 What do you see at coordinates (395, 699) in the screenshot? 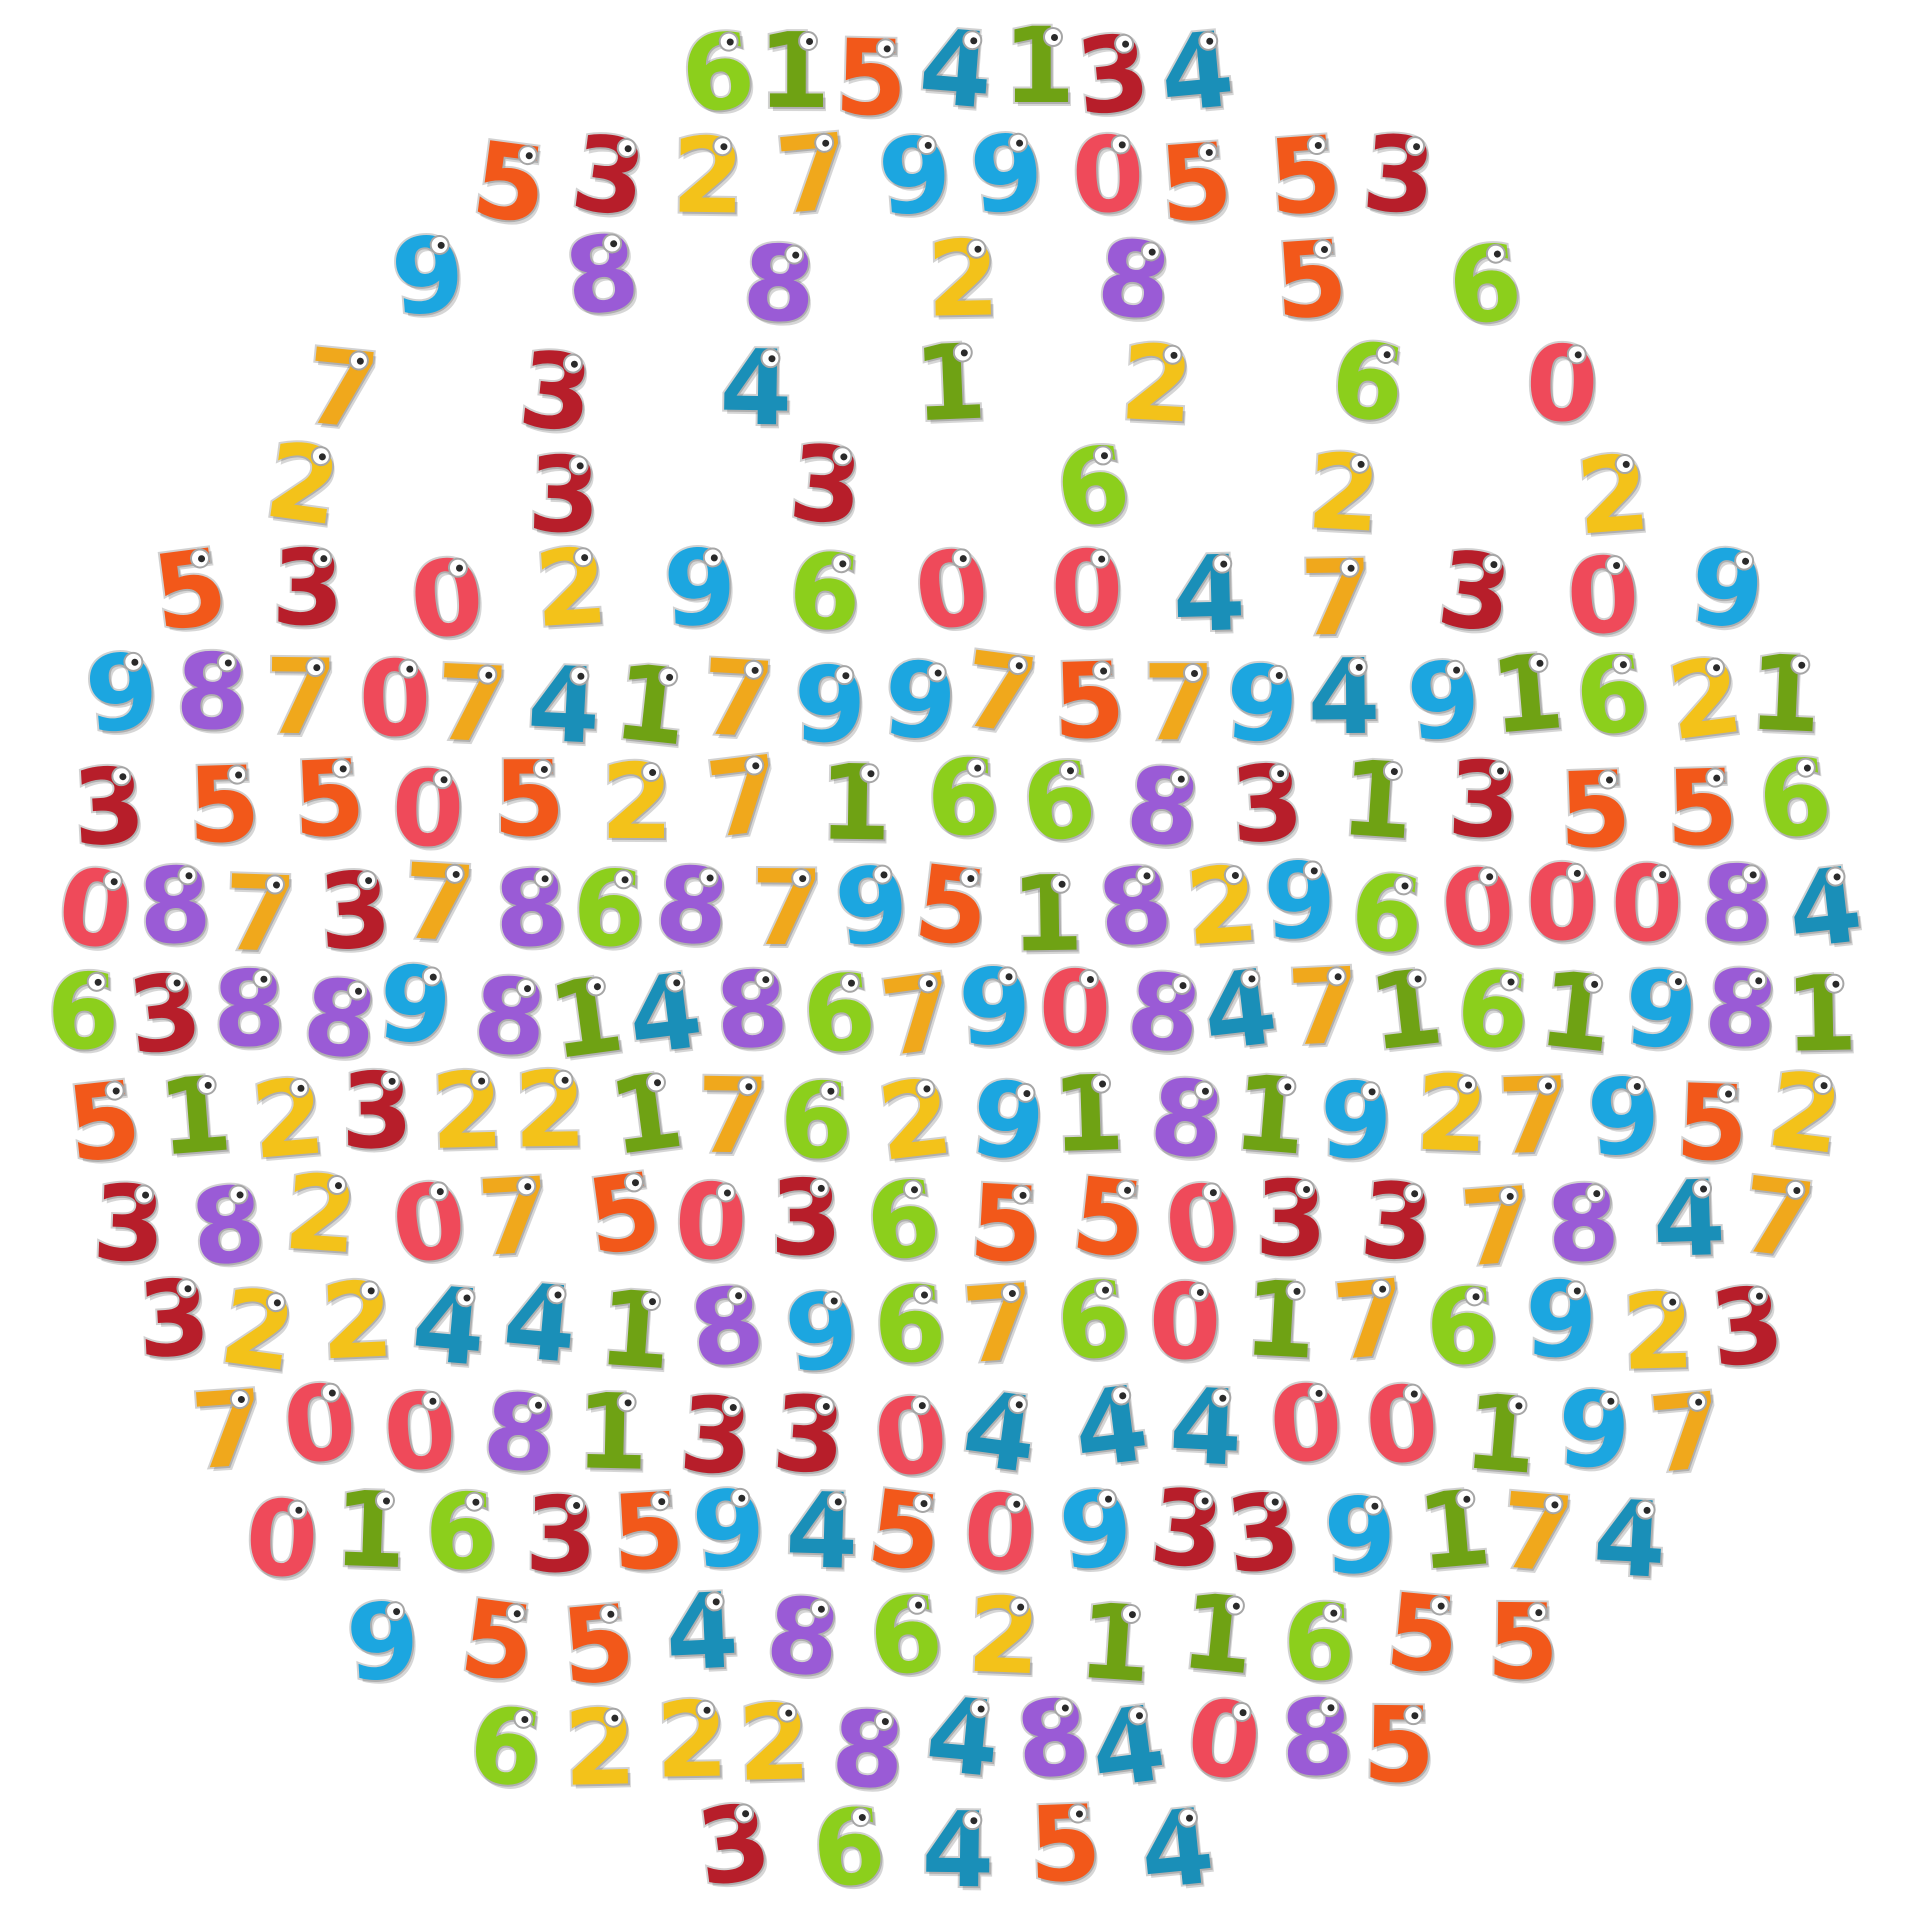
I see `digit-zero-character: 0` at bounding box center [395, 699].